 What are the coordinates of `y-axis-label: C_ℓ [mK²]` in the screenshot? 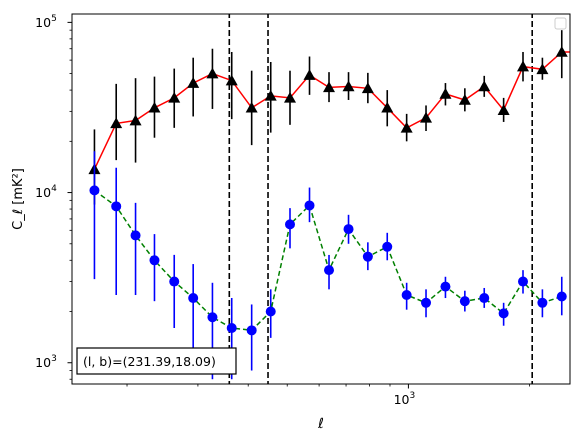 It's located at (18, 199).